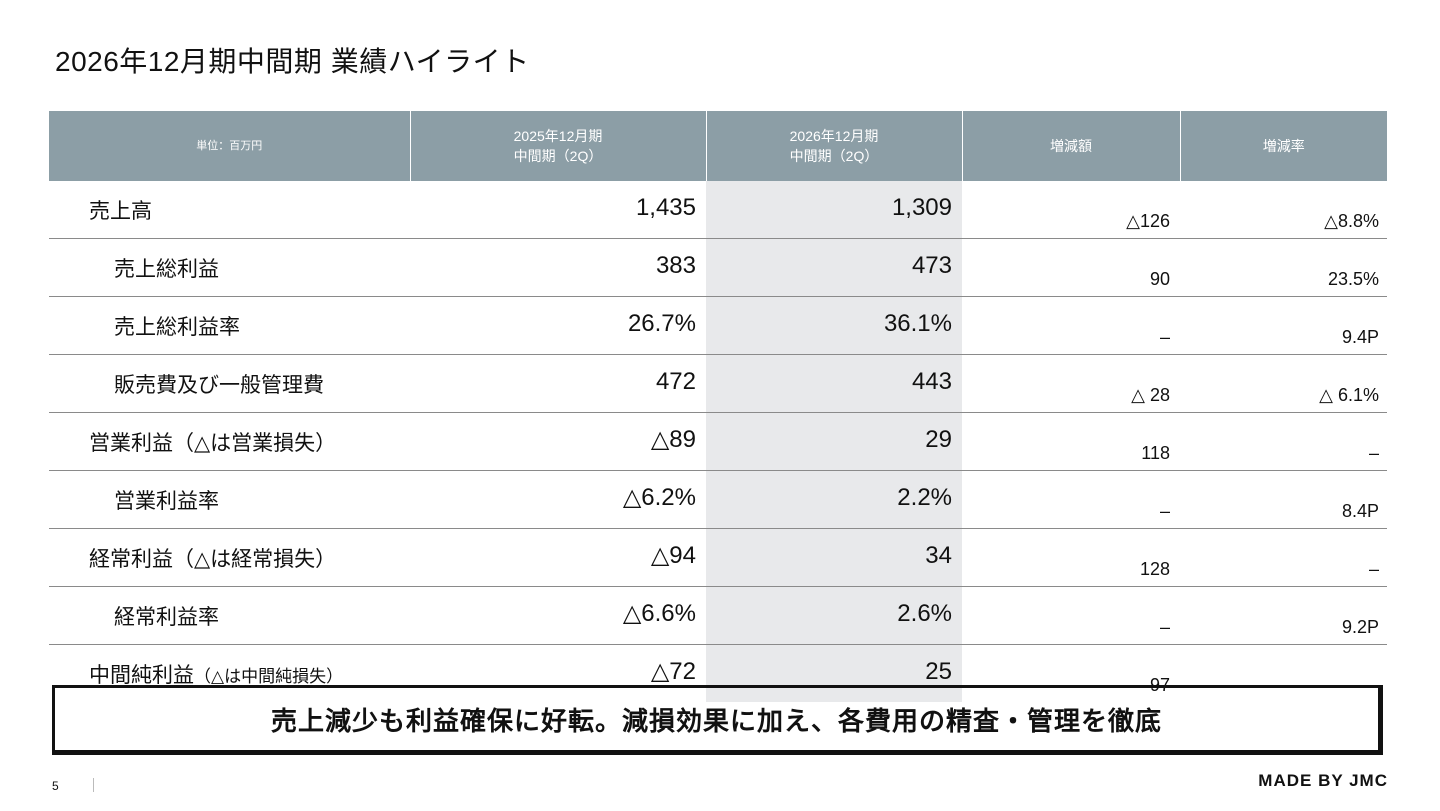 The image size is (1440, 811). What do you see at coordinates (229, 499) in the screenshot?
I see `row-label: 営業利益率` at bounding box center [229, 499].